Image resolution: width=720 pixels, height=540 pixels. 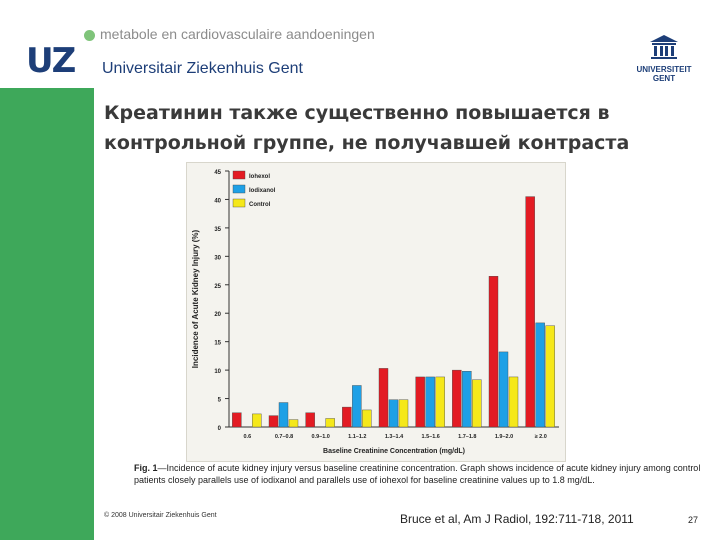 What do you see at coordinates (248, 437) in the screenshot?
I see `x-tick-label: 0.6` at bounding box center [248, 437].